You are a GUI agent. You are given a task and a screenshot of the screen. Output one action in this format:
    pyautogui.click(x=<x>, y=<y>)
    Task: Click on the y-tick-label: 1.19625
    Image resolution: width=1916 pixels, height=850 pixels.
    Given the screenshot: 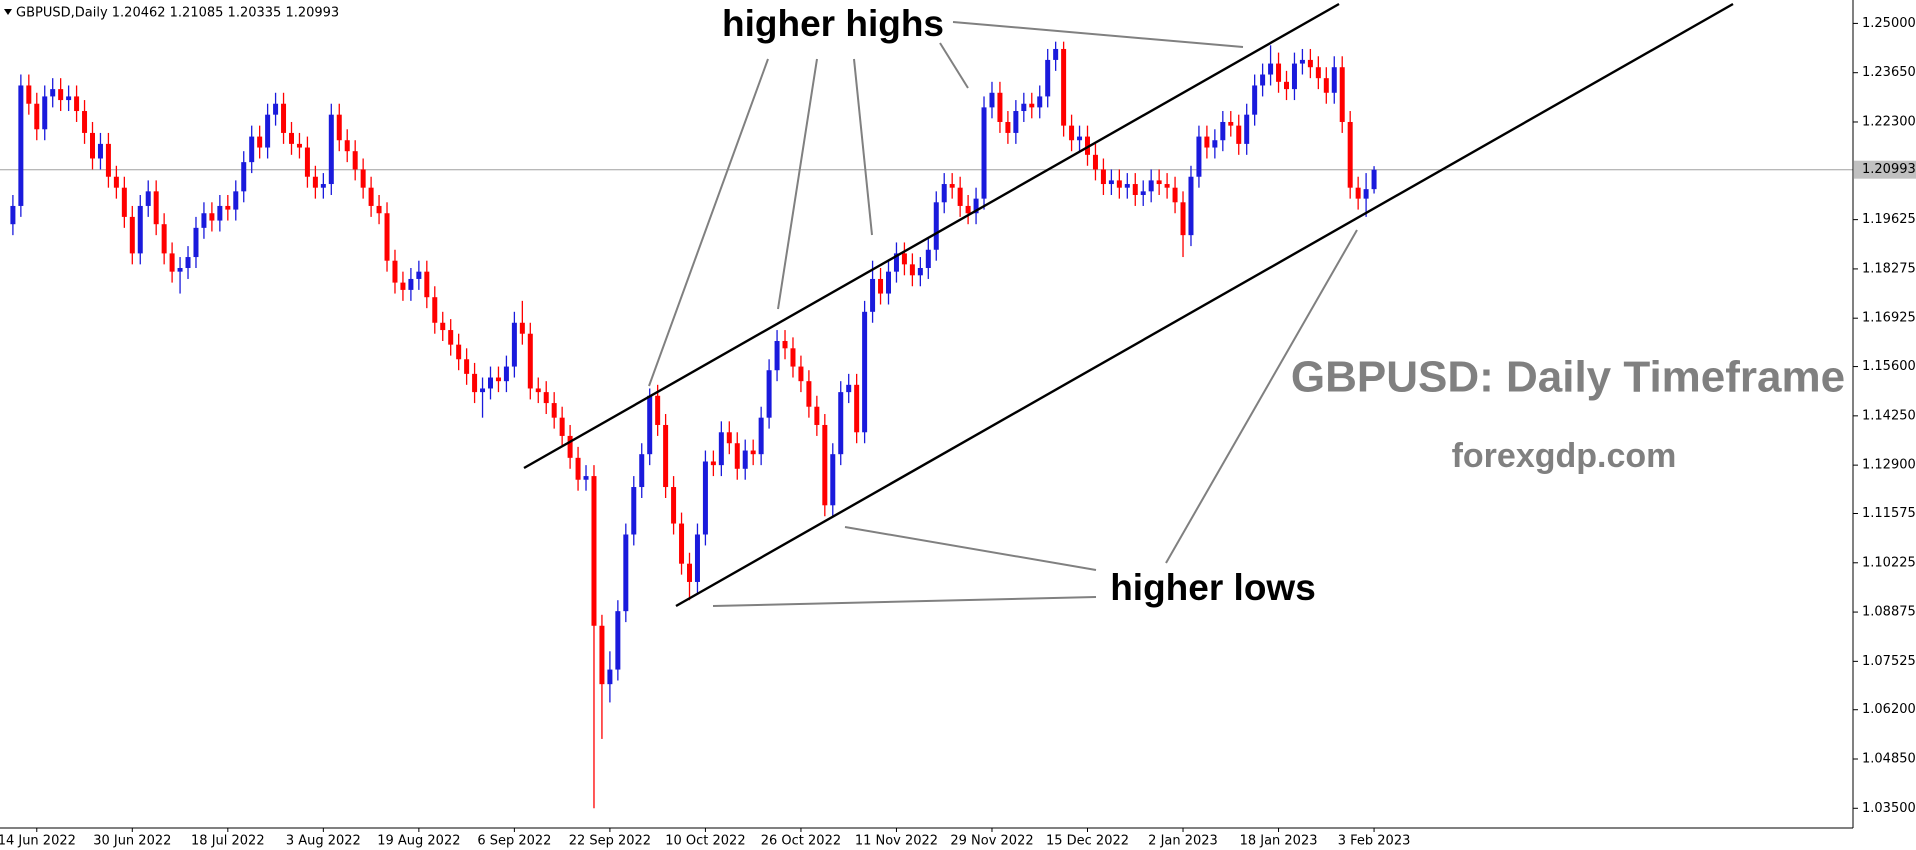 What is the action you would take?
    pyautogui.click(x=1889, y=219)
    